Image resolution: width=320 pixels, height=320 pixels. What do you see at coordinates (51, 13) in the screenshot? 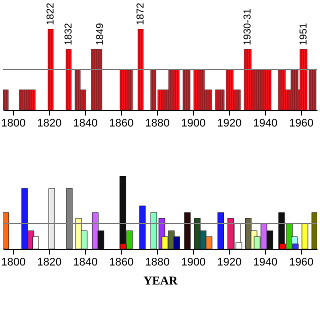
I see `annotation: 1822` at bounding box center [51, 13].